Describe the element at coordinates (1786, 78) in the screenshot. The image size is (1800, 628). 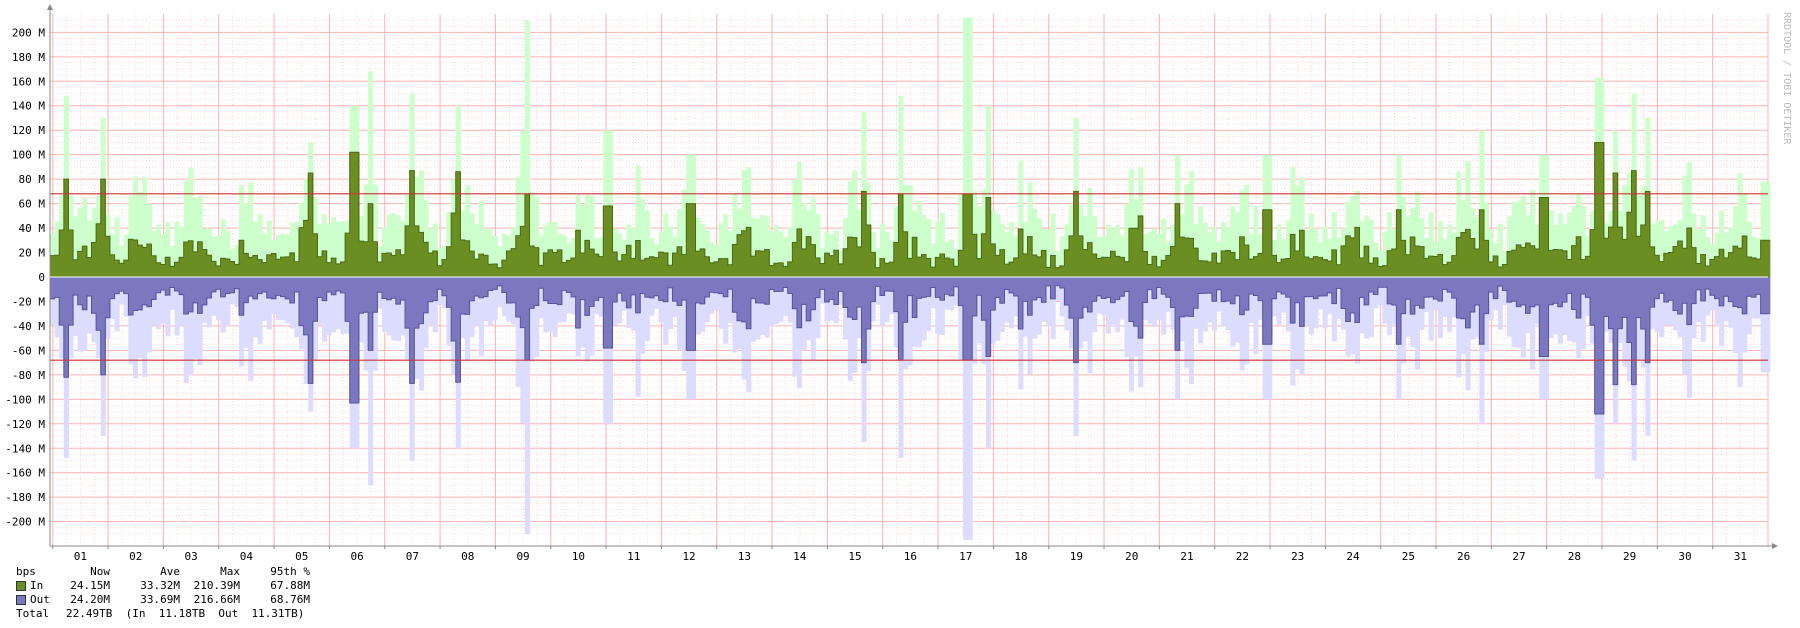
I see `rrdtool-credit: RRDTOOL / TOBI OETIKER` at that location.